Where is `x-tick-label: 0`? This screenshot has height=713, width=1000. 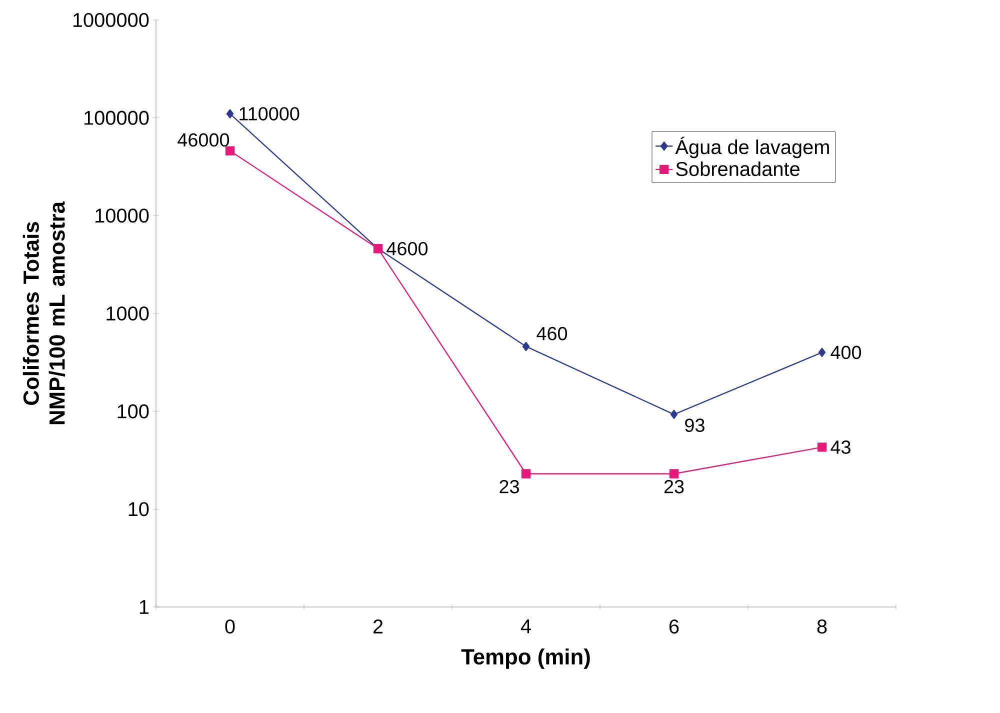
x-tick-label: 0 is located at coordinates (230, 626).